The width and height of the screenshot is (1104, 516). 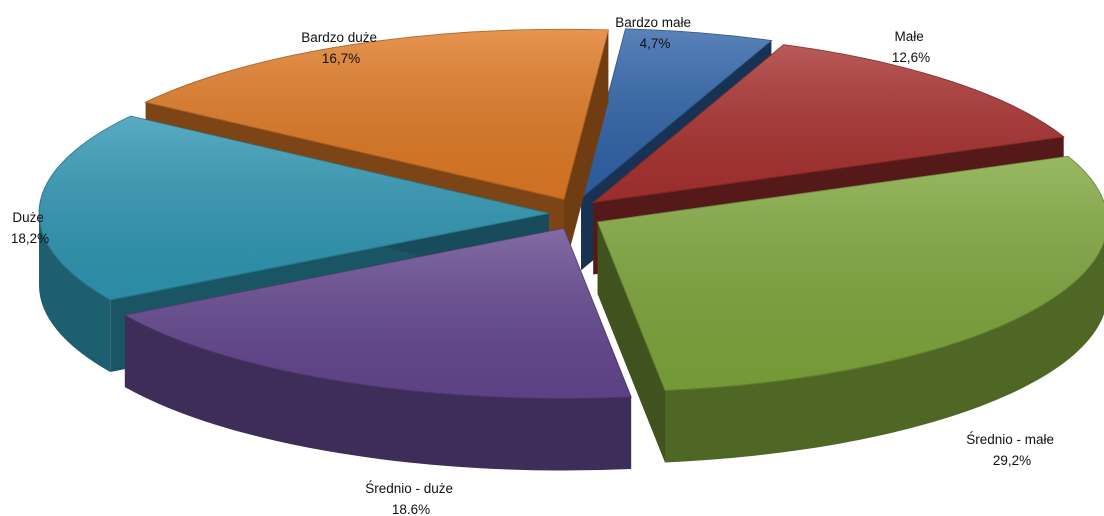 I want to click on slice-name-duze: Duże, so click(x=28, y=217).